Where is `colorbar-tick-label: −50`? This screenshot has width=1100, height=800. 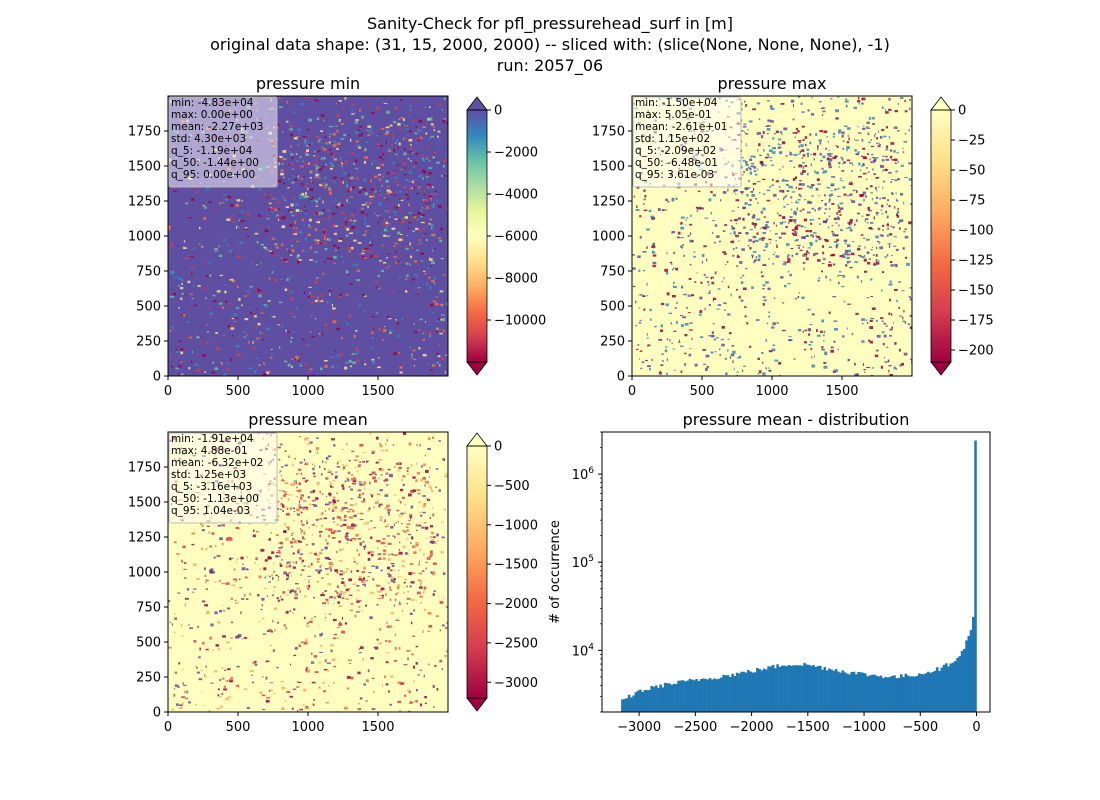 colorbar-tick-label: −50 is located at coordinates (971, 171).